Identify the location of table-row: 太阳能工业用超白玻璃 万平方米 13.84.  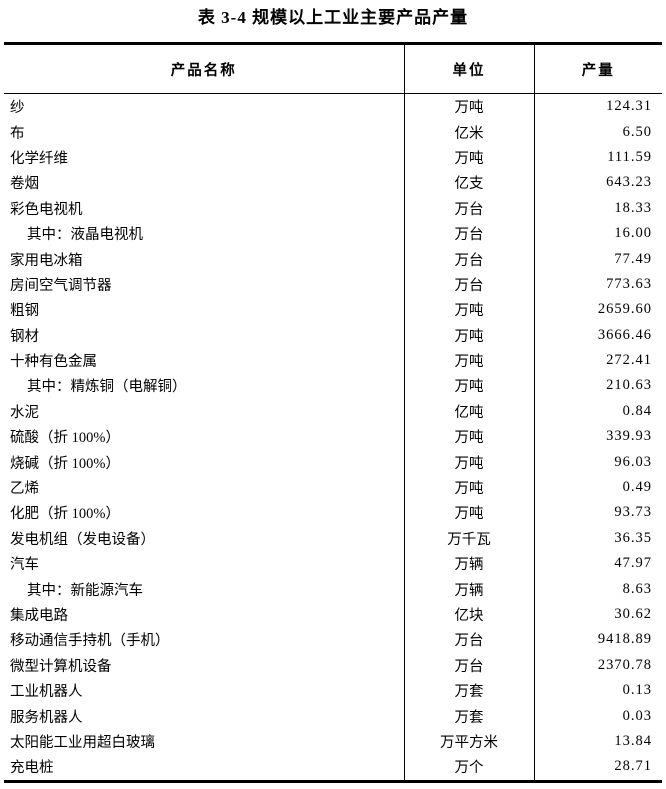
(333, 741).